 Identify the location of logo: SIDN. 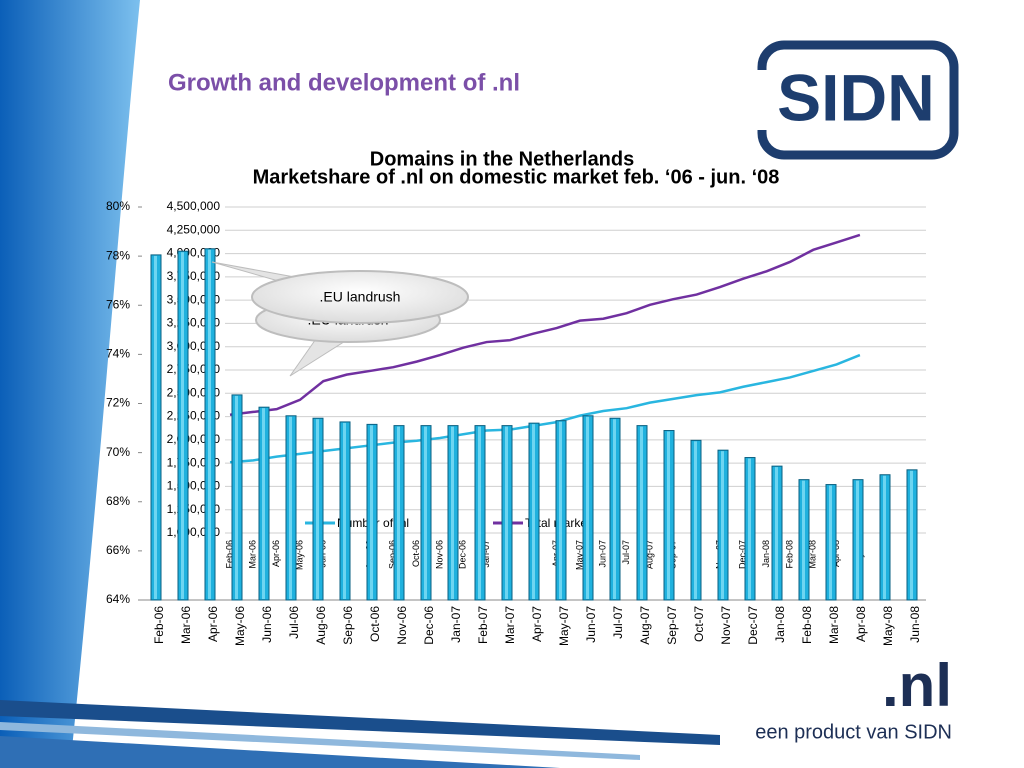
(856, 97).